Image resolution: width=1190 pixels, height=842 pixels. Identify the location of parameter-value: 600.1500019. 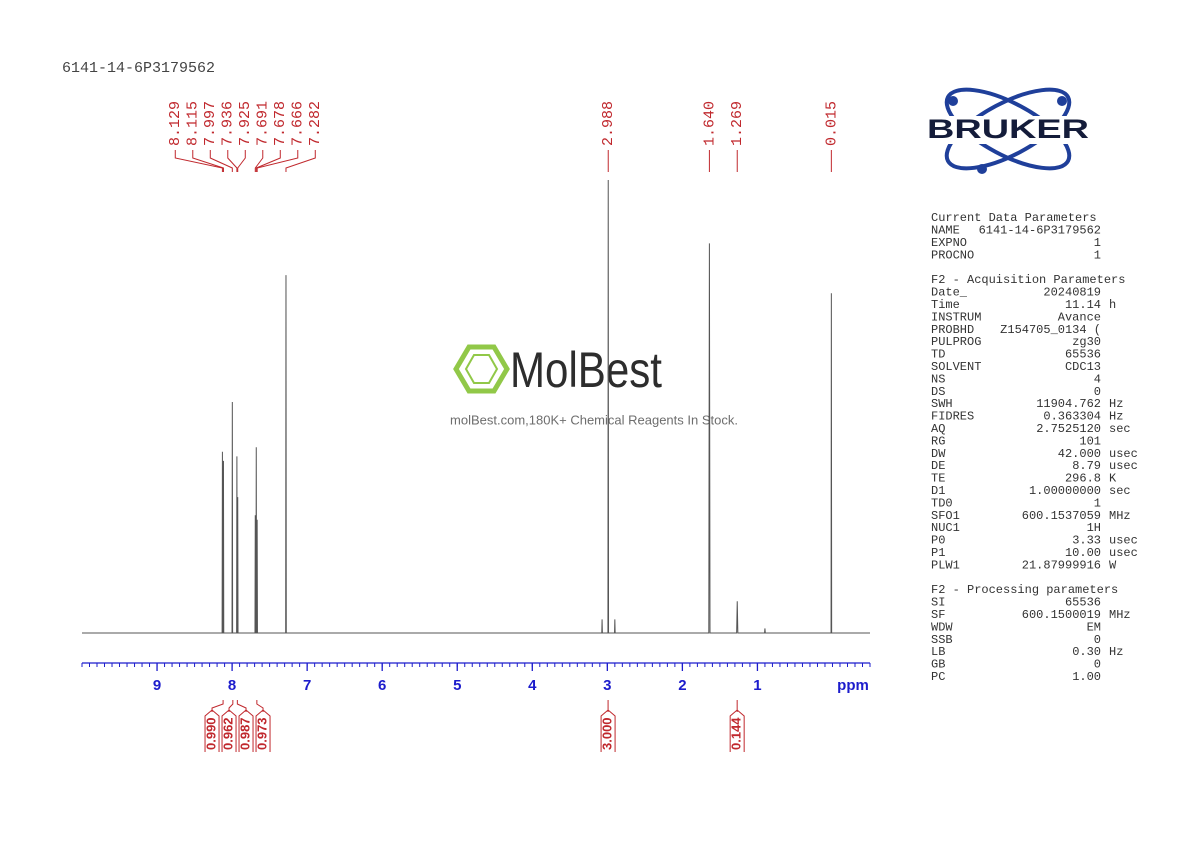
(1061, 615).